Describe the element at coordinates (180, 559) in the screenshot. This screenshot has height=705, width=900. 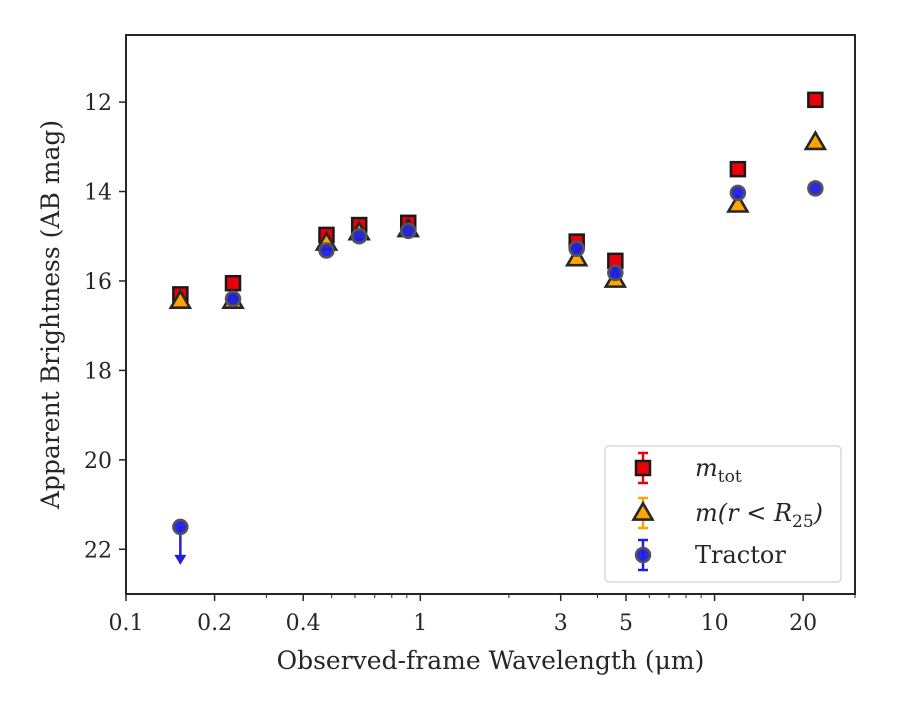
I see `upper-limit-arrow-head` at that location.